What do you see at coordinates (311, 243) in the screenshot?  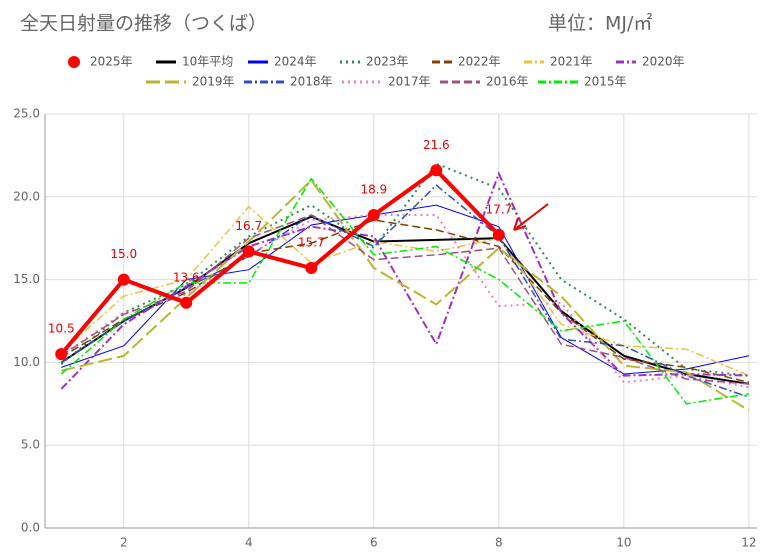 I see `data-label: 15.7` at bounding box center [311, 243].